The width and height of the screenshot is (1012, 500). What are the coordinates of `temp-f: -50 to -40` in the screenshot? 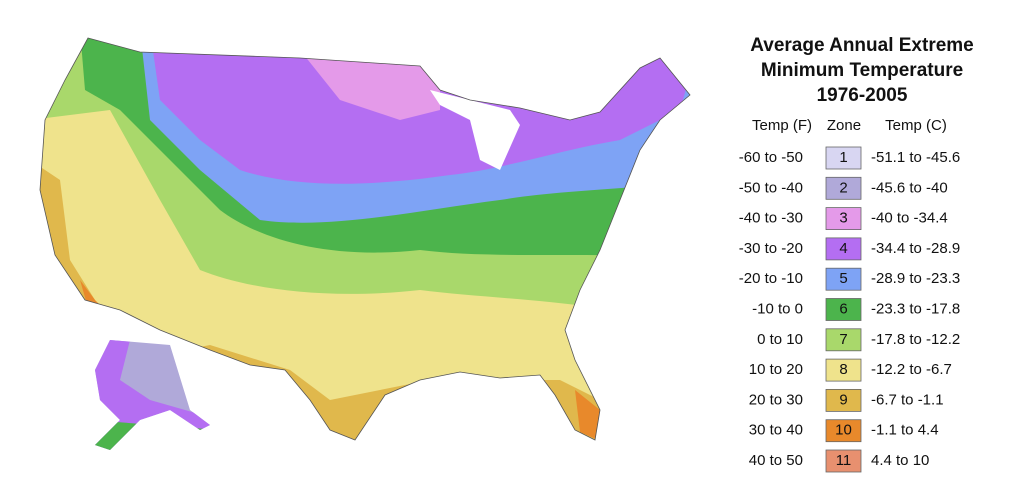 It's located at (771, 187).